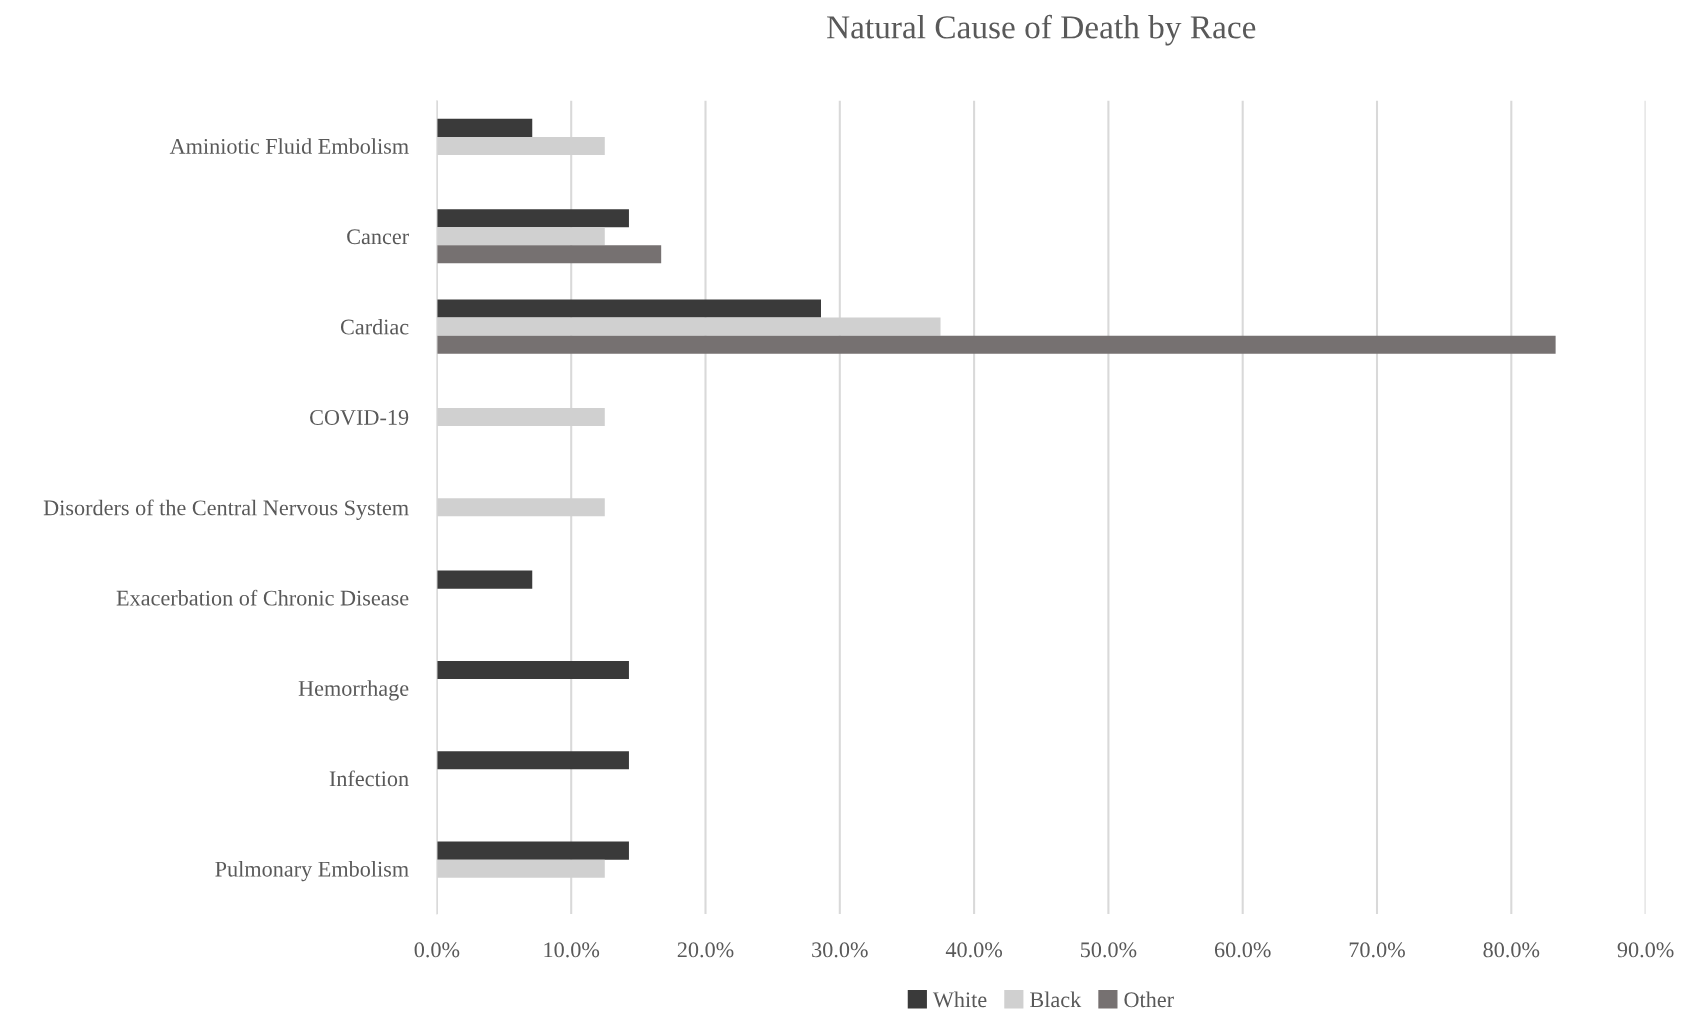 Image resolution: width=1700 pixels, height=1028 pixels. I want to click on chart-title: Natural Cause of Death by Race, so click(1041, 30).